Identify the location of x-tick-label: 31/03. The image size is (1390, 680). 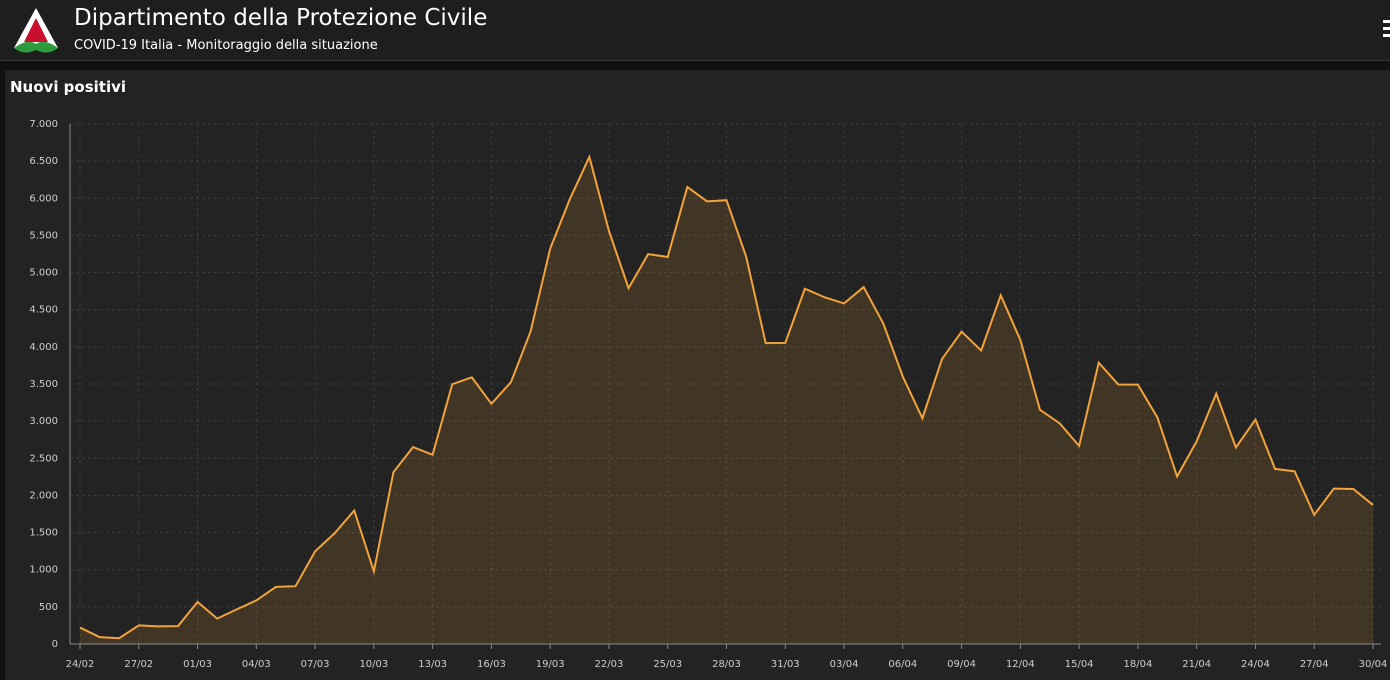
(785, 664).